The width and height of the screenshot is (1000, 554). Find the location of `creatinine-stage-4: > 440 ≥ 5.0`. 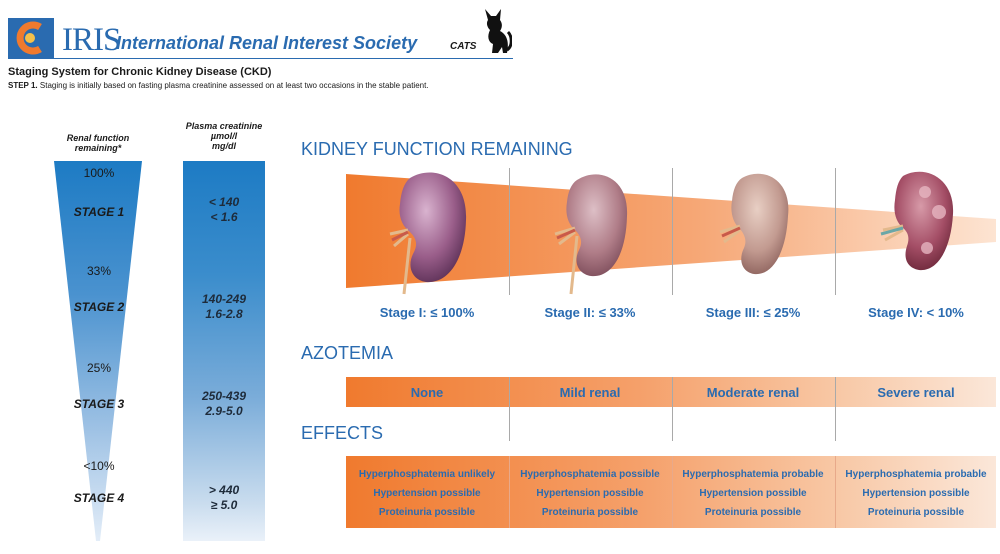

creatinine-stage-4: > 440 ≥ 5.0 is located at coordinates (224, 498).